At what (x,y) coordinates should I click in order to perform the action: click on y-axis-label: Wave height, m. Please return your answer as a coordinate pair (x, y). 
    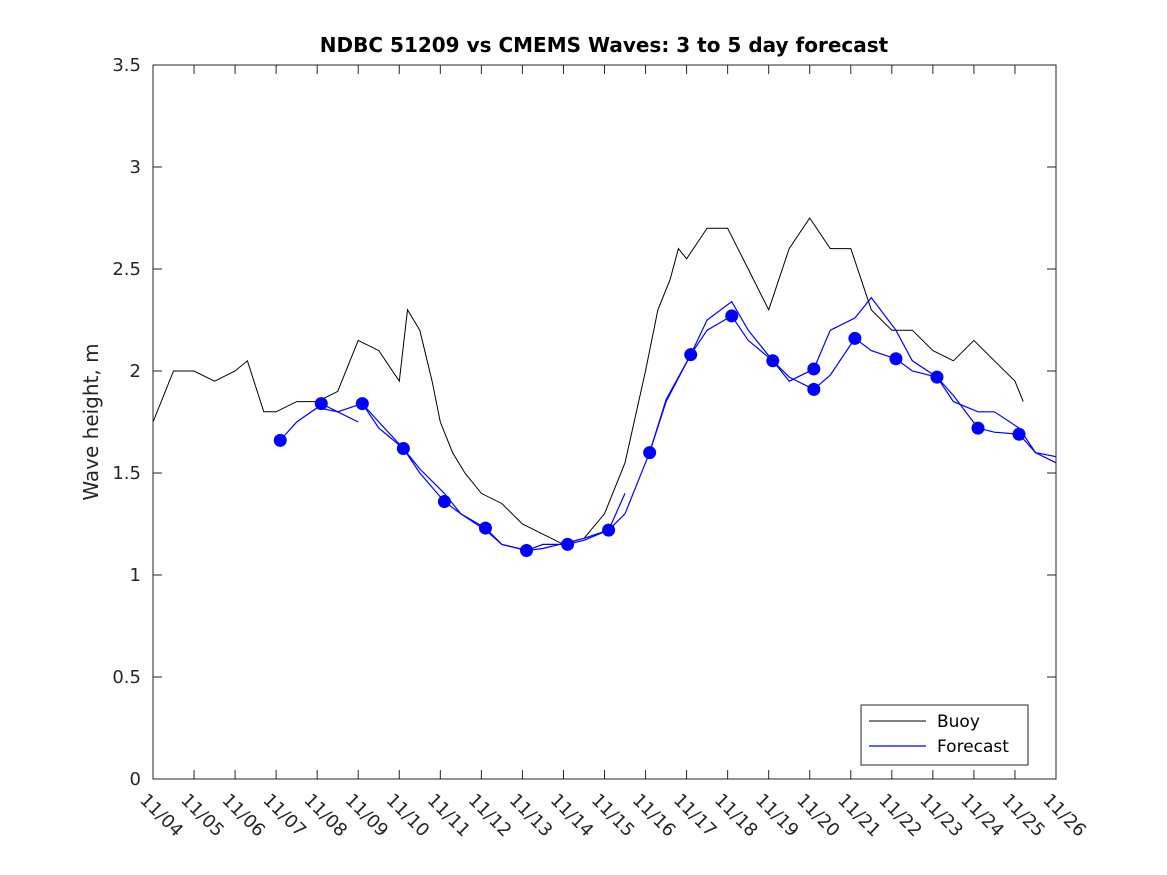
    Looking at the image, I should click on (91, 421).